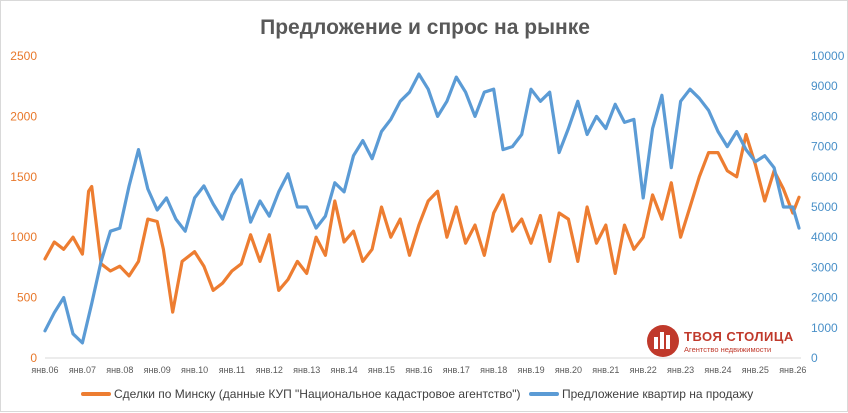 The image size is (848, 413). I want to click on x-tick-label: янв.11, so click(232, 370).